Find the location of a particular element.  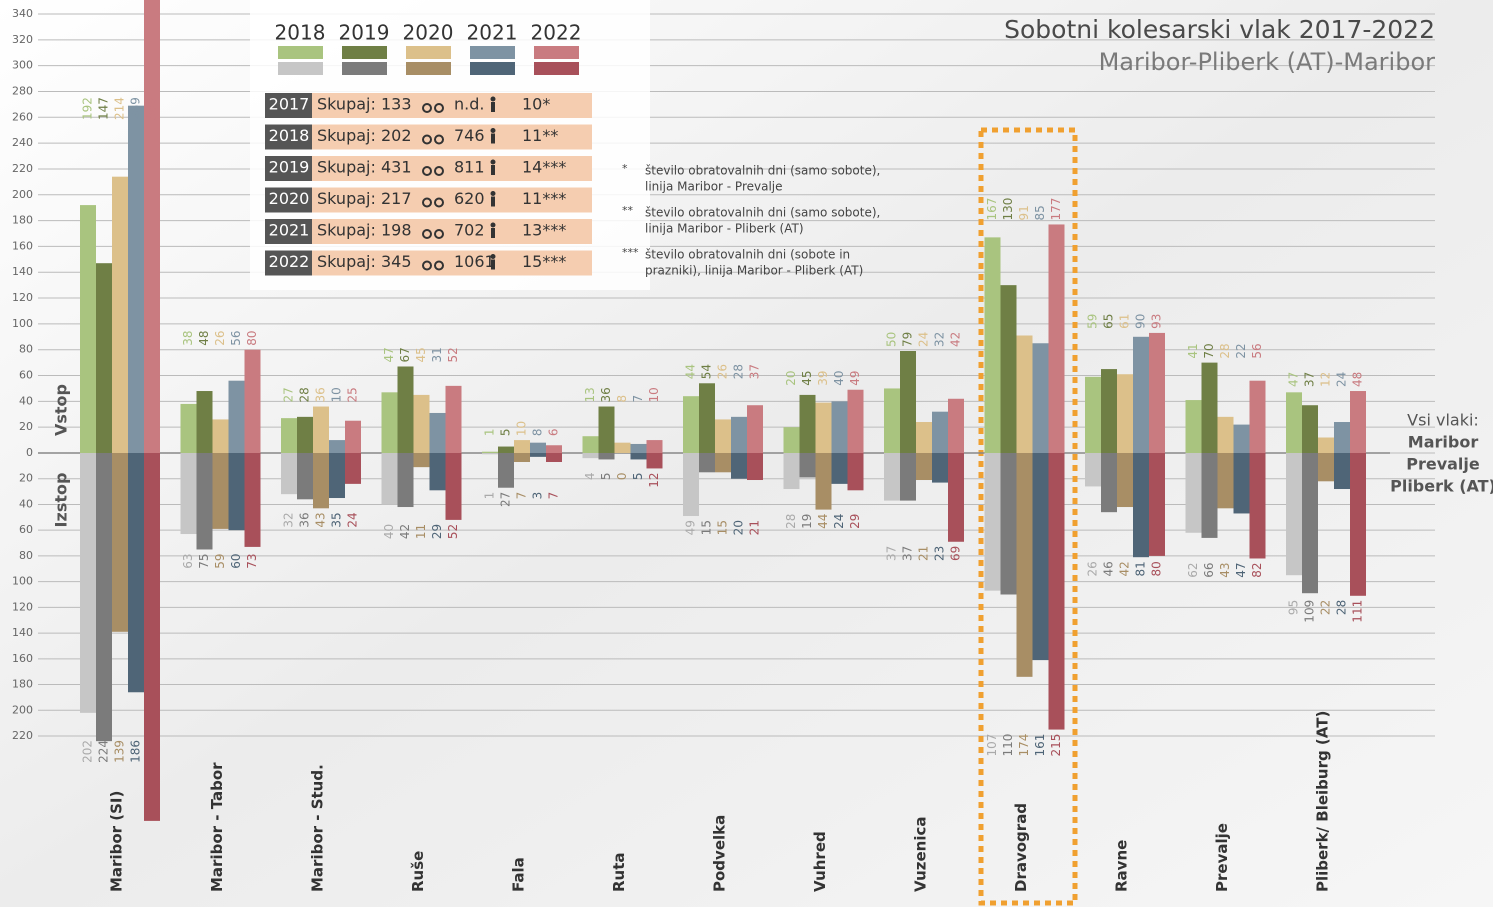

category-label: Fala is located at coordinates (519, 874).